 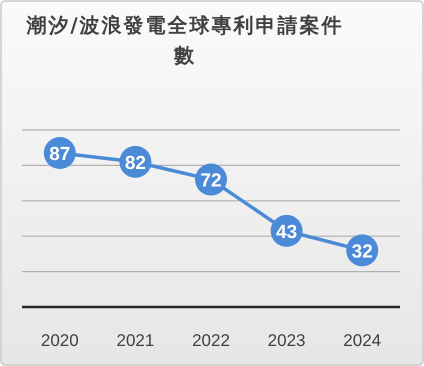 What do you see at coordinates (362, 251) in the screenshot?
I see `data-label: 32` at bounding box center [362, 251].